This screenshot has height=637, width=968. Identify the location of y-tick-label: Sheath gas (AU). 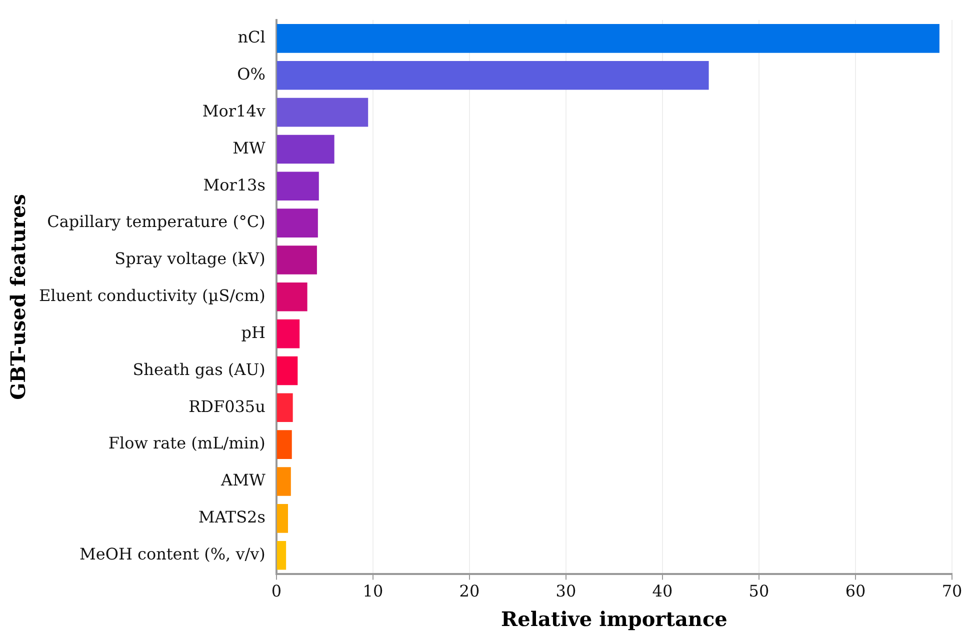
(199, 369).